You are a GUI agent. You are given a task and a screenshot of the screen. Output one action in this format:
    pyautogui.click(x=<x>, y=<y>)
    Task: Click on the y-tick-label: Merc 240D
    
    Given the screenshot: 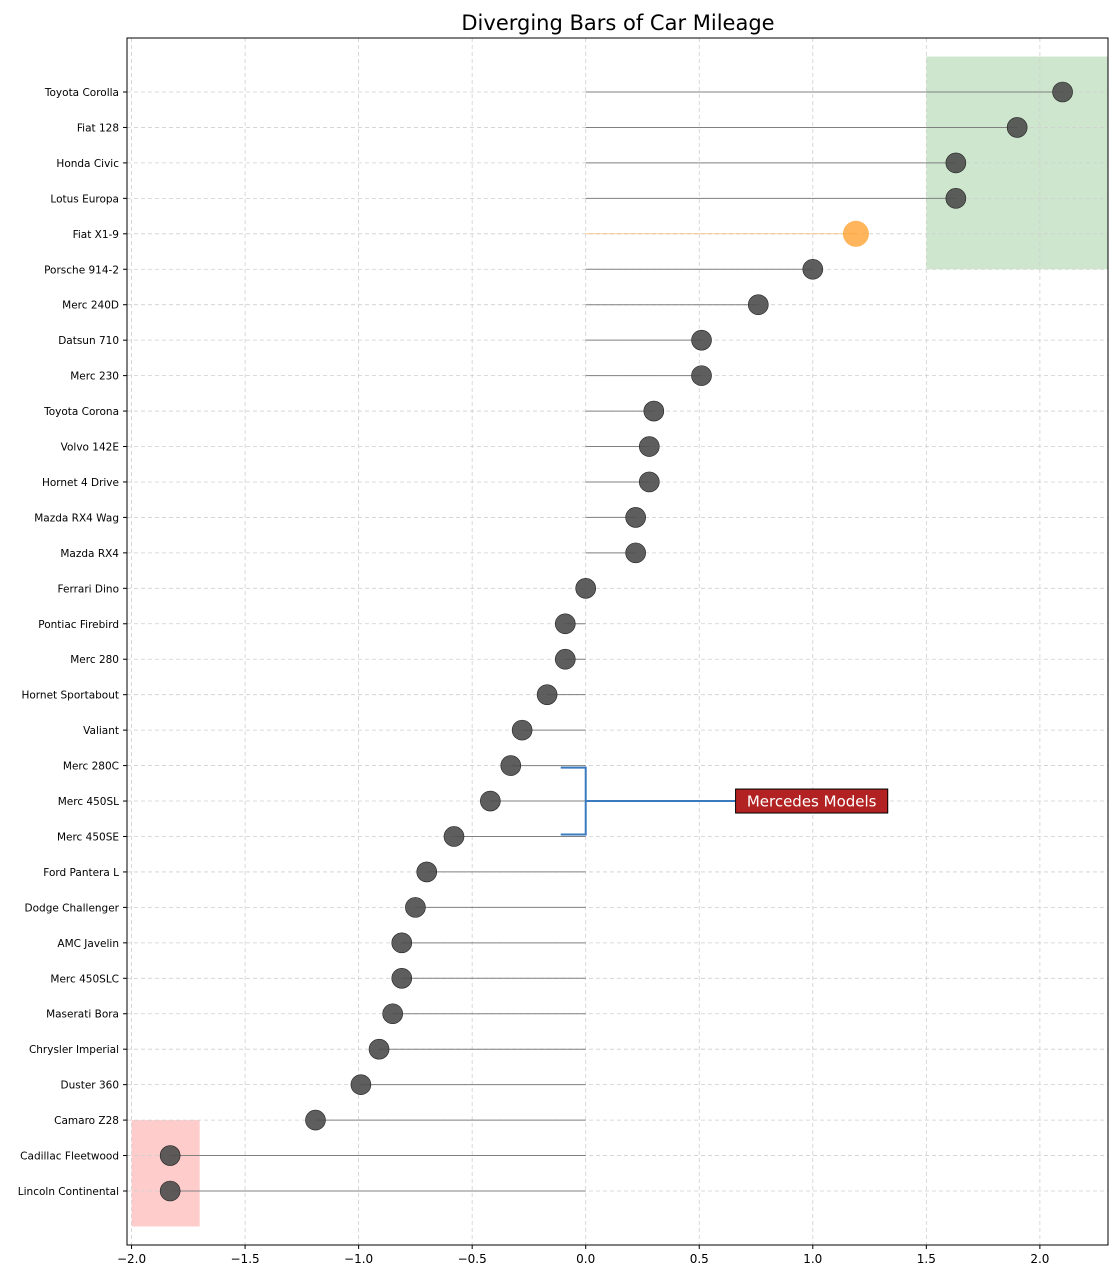 What is the action you would take?
    pyautogui.click(x=90, y=306)
    